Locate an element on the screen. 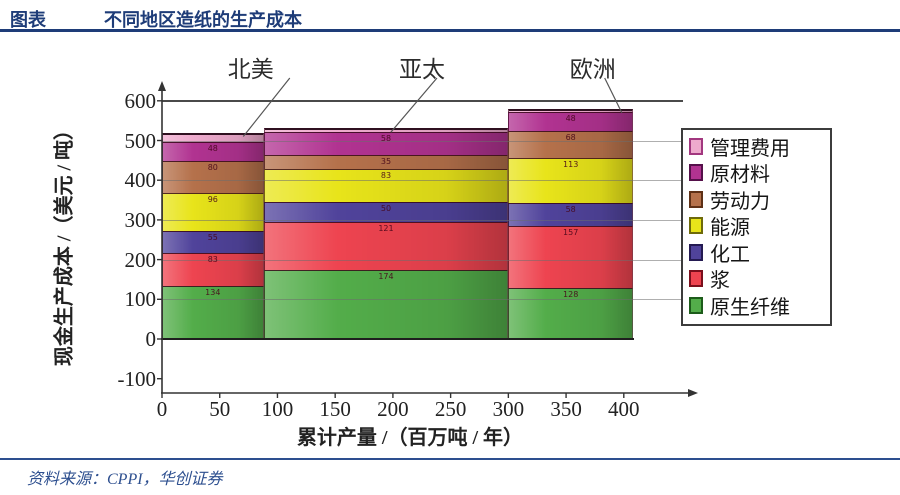  y-tick-label: 100 is located at coordinates (140, 299).